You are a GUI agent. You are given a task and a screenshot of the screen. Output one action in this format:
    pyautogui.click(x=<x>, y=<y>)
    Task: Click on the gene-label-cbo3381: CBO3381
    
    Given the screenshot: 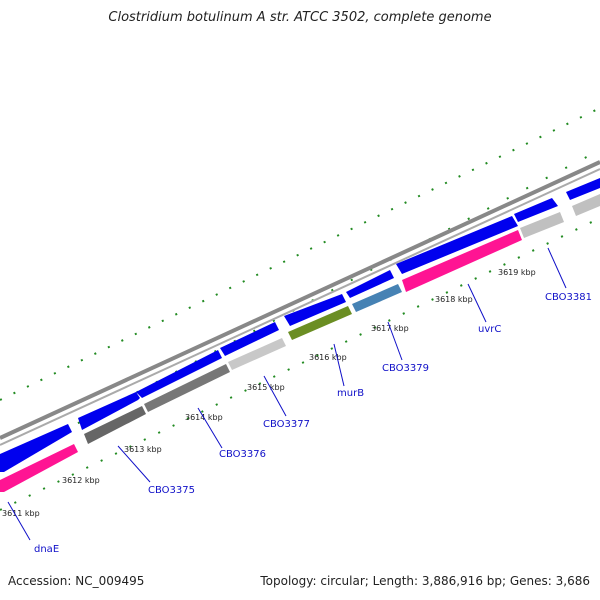 What is the action you would take?
    pyautogui.click(x=568, y=297)
    